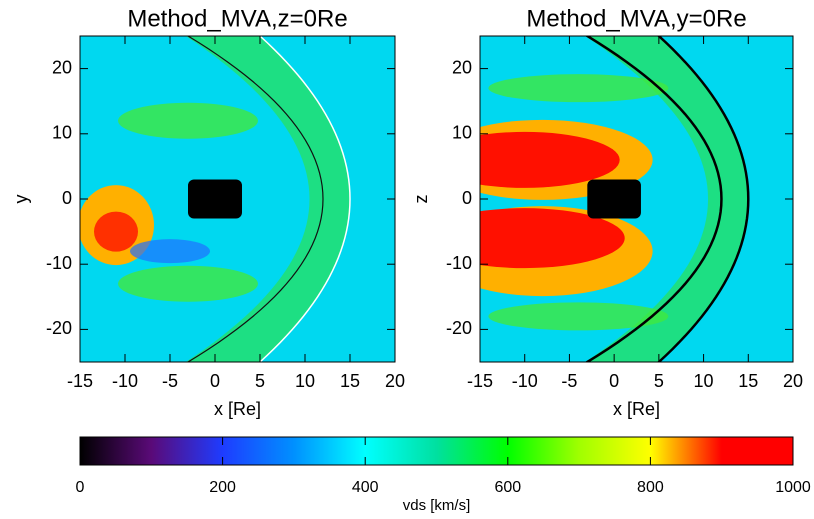 This screenshot has width=814, height=519. I want to click on blue-patch, so click(170, 251).